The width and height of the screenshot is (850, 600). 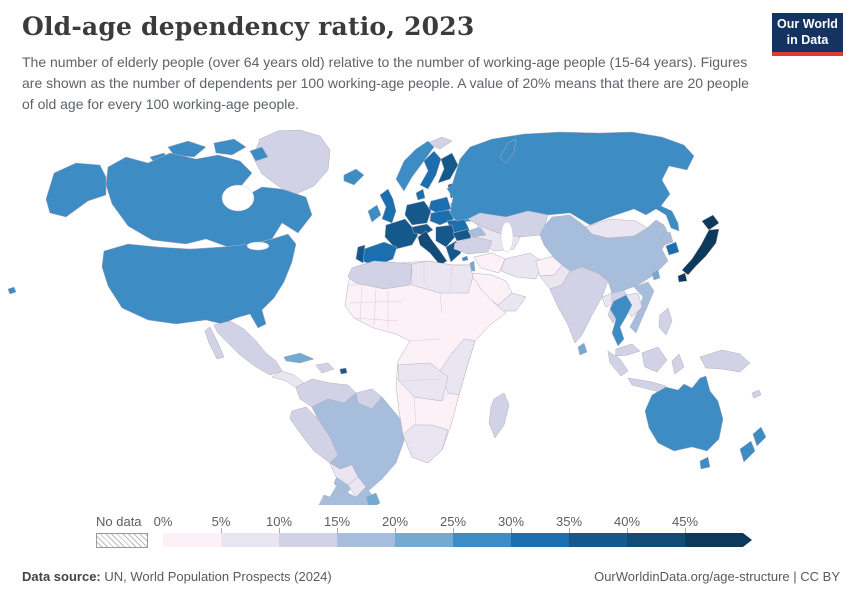 What do you see at coordinates (654, 359) in the screenshot?
I see `country-borneo` at bounding box center [654, 359].